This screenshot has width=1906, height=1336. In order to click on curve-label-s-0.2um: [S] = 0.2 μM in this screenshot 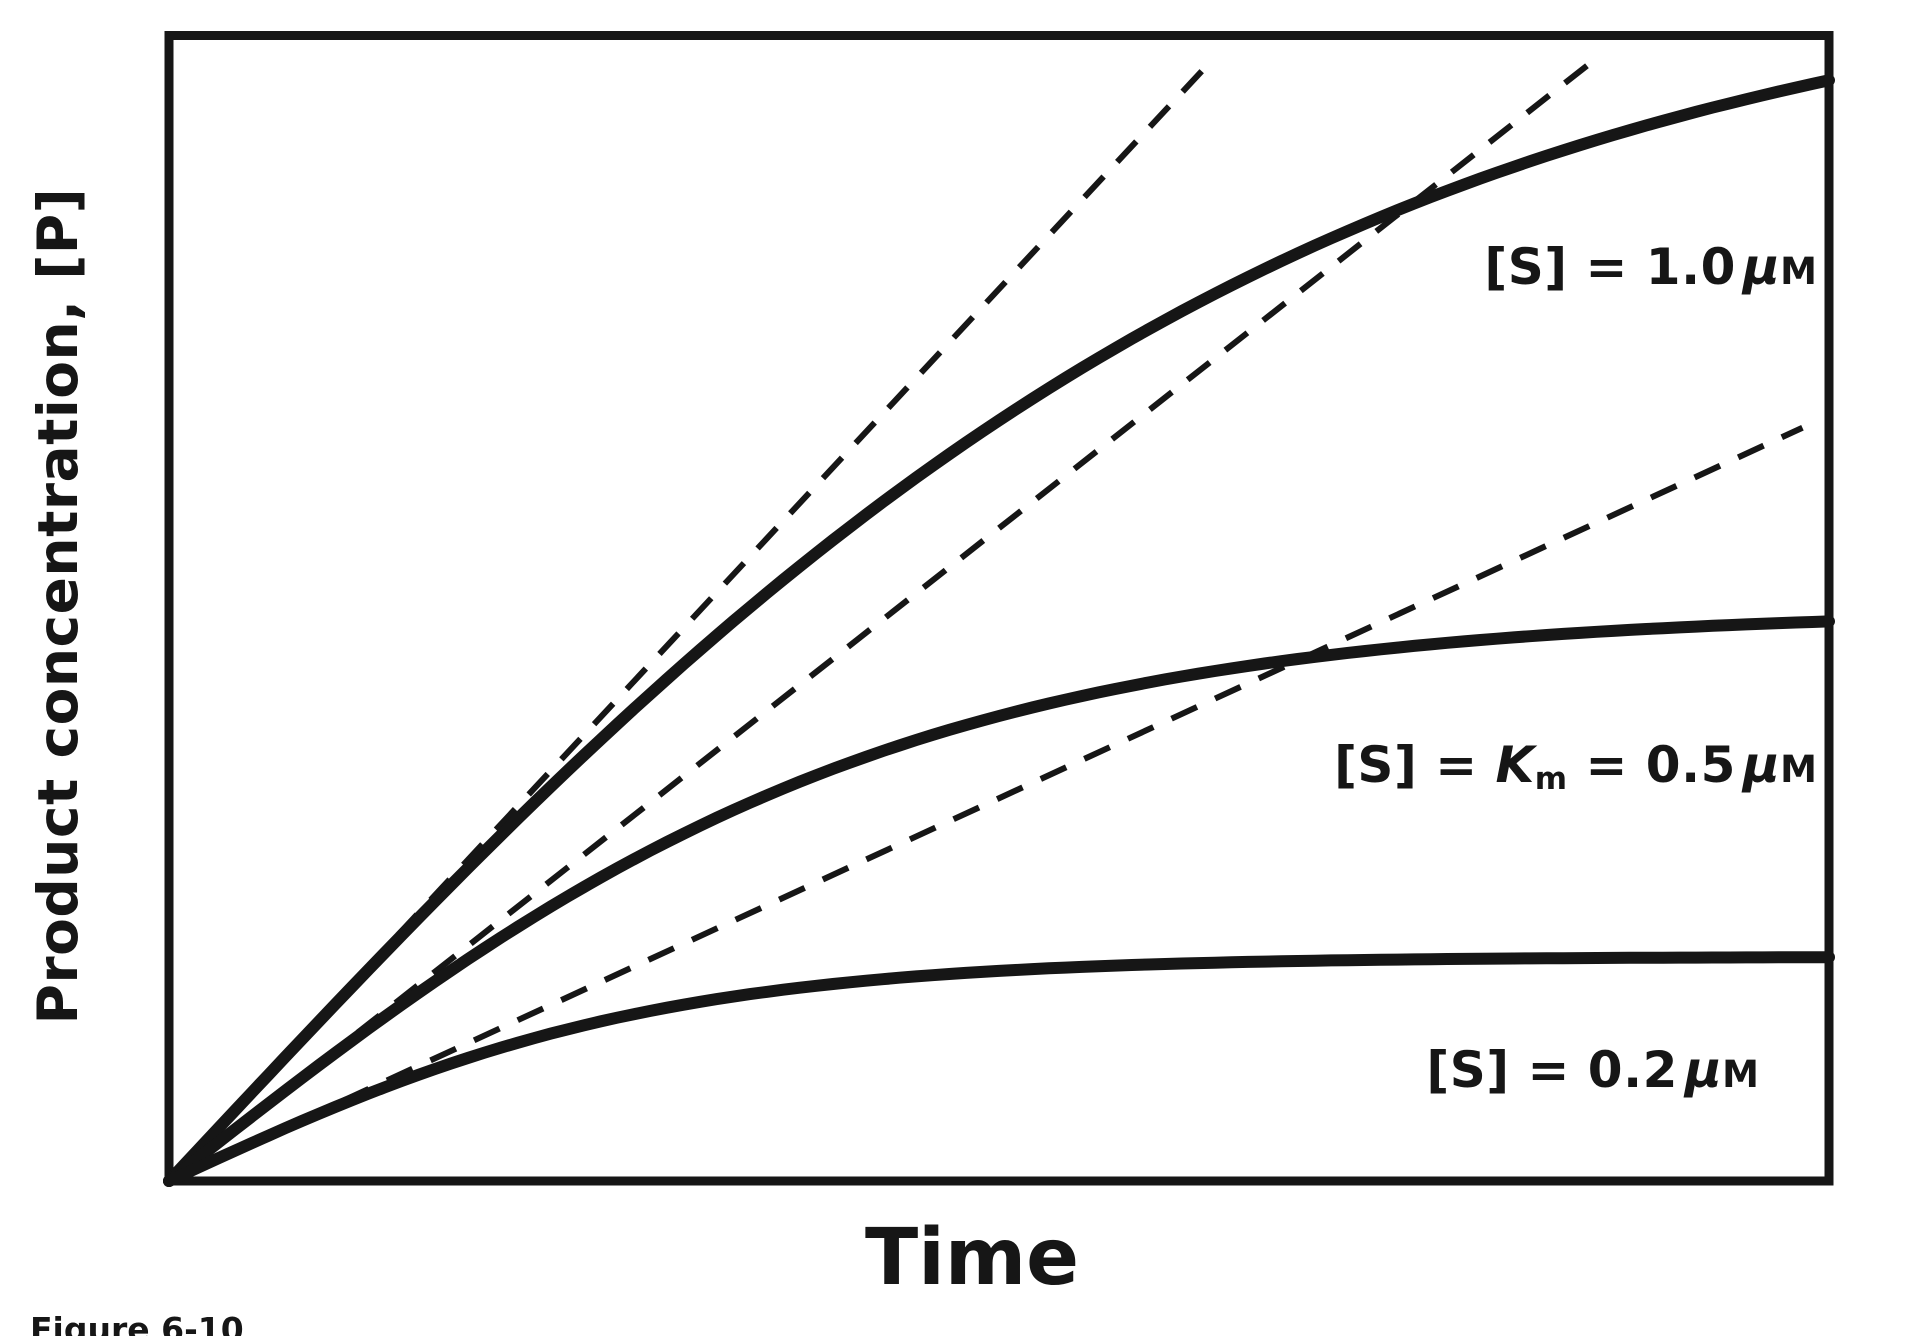, I will do `click(1557, 1070)`.